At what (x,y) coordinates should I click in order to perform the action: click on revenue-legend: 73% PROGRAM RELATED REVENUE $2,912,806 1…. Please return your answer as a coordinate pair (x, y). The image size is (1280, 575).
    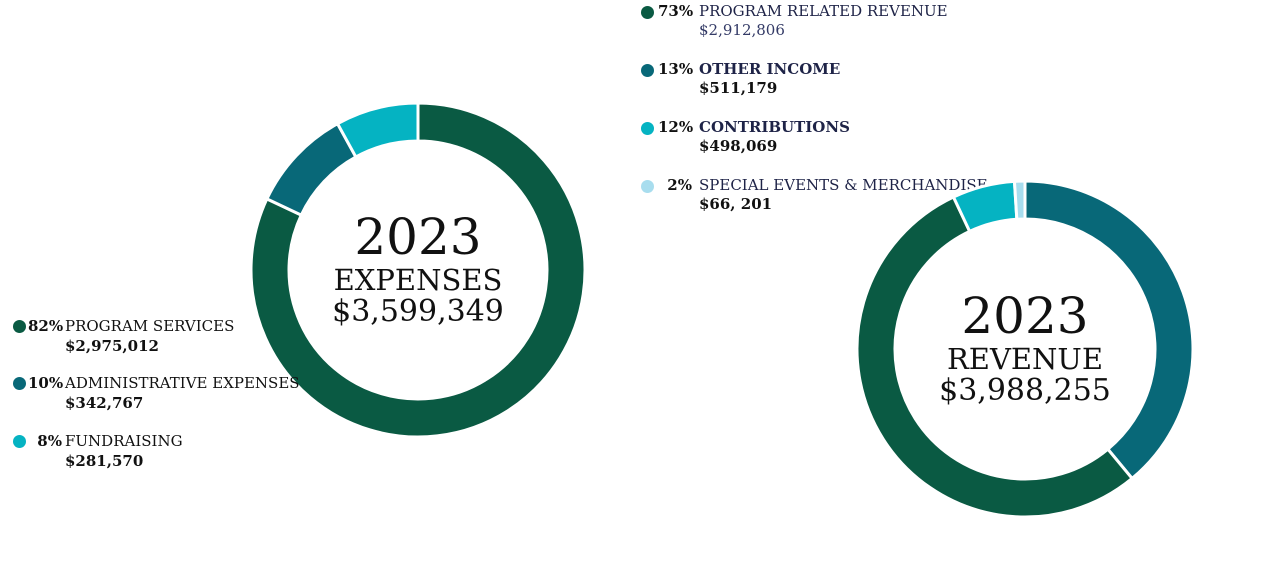
    Looking at the image, I should click on (814, 108).